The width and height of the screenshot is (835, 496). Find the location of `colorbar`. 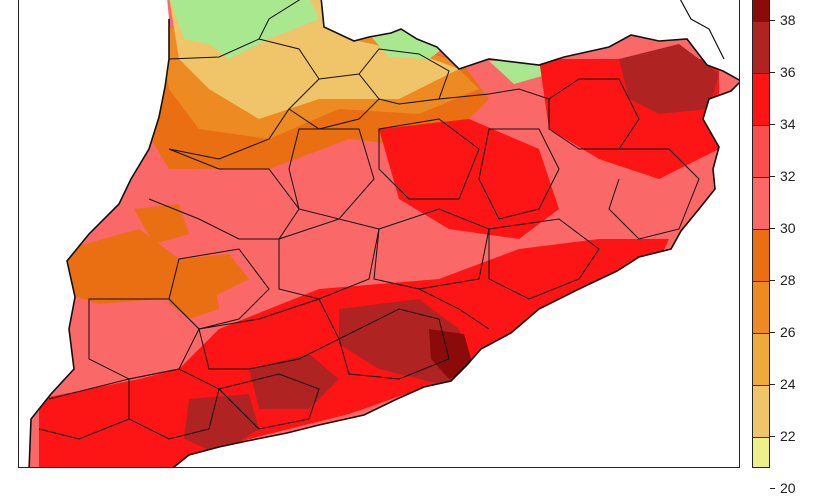

colorbar is located at coordinates (761, 234).